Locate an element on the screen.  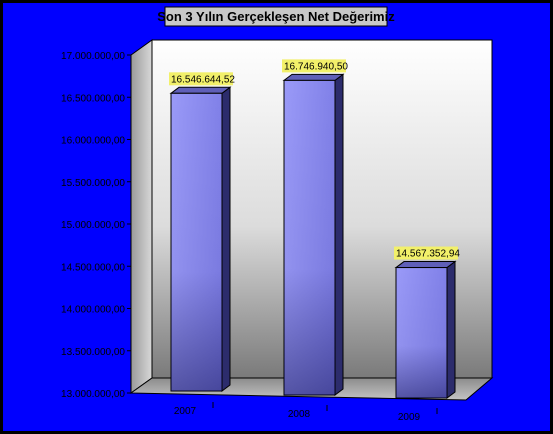
y-tick-label: 13.500.000,00 is located at coordinates (93, 352).